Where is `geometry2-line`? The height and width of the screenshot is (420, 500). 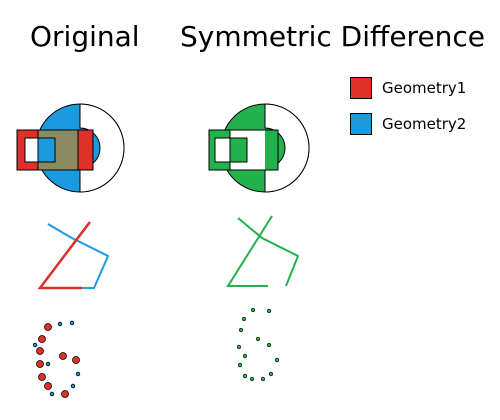
geometry2-line is located at coordinates (74, 256).